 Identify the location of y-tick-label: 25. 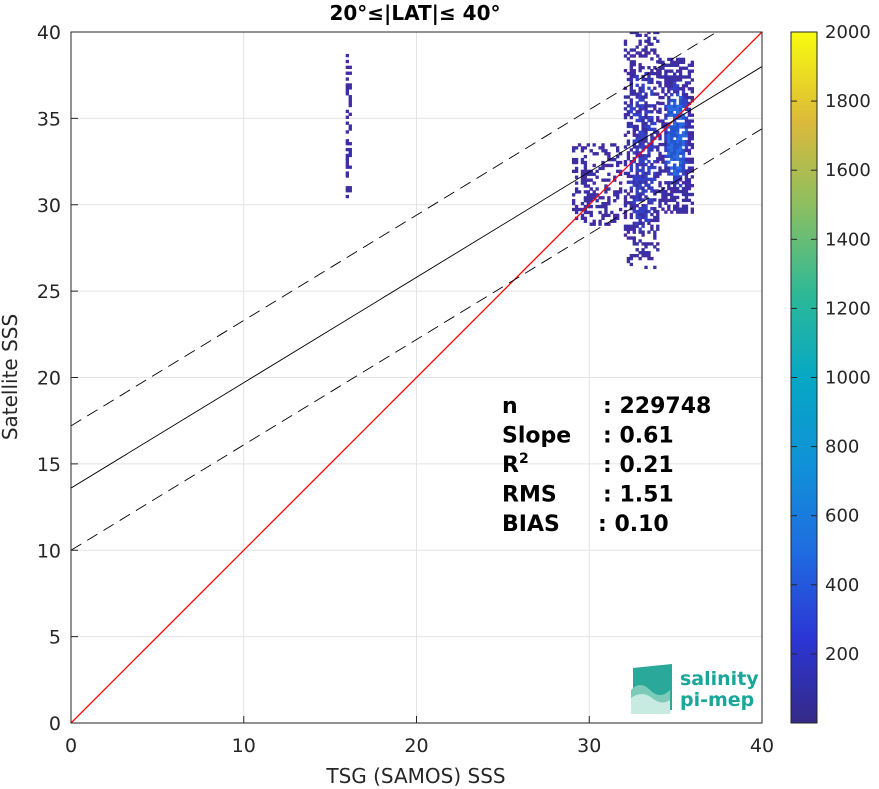
(49, 292).